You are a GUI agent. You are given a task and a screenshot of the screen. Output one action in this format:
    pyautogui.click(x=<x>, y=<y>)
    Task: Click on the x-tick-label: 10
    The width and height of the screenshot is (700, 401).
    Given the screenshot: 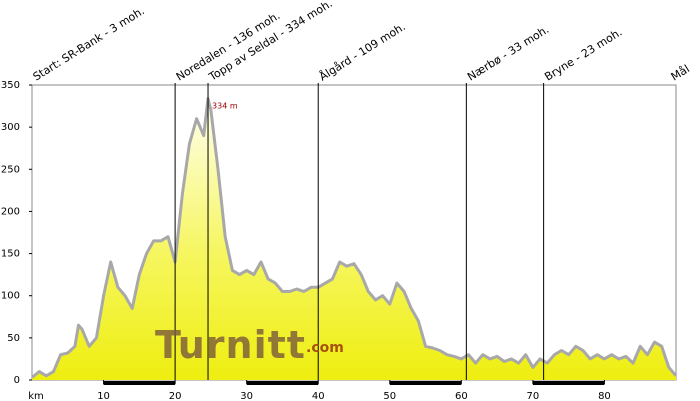 What is the action you would take?
    pyautogui.click(x=103, y=396)
    